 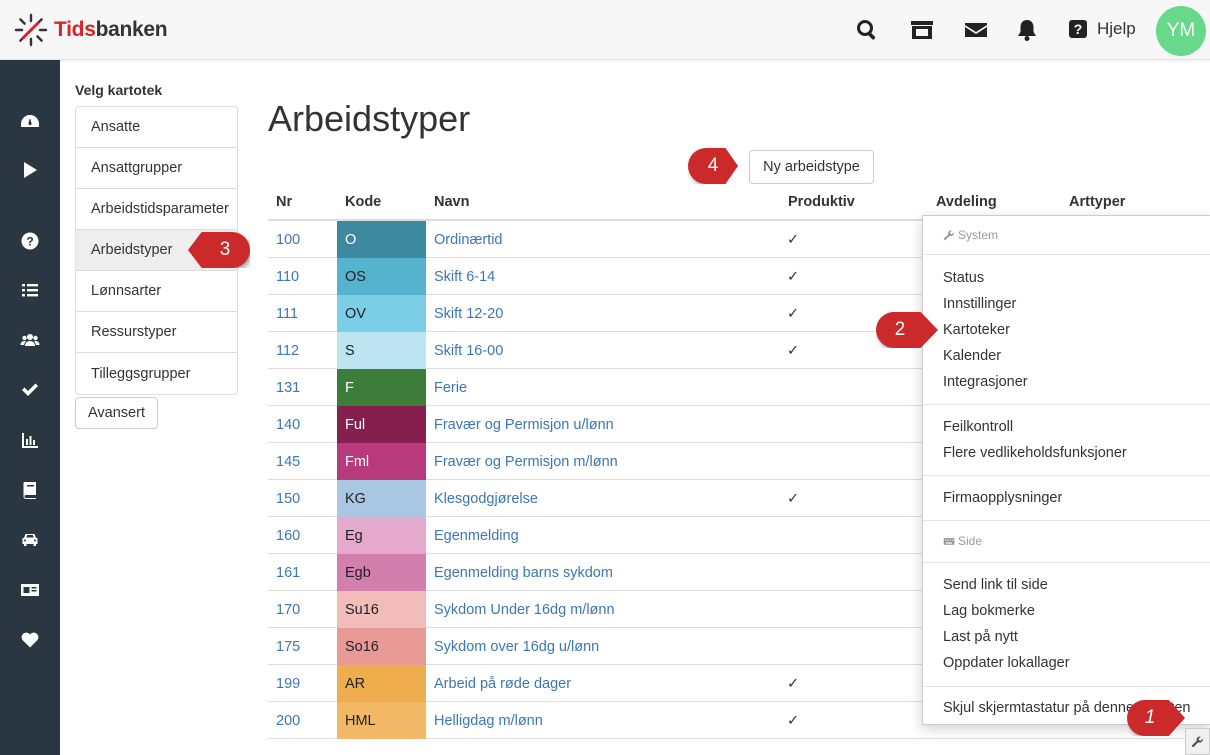 I want to click on cell-nr: 100, so click(x=288, y=239).